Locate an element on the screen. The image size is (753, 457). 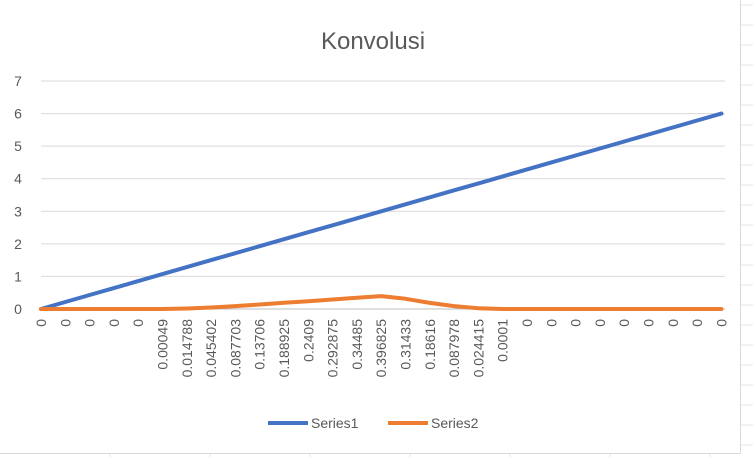
y-tick-label: 1 is located at coordinates (18, 276).